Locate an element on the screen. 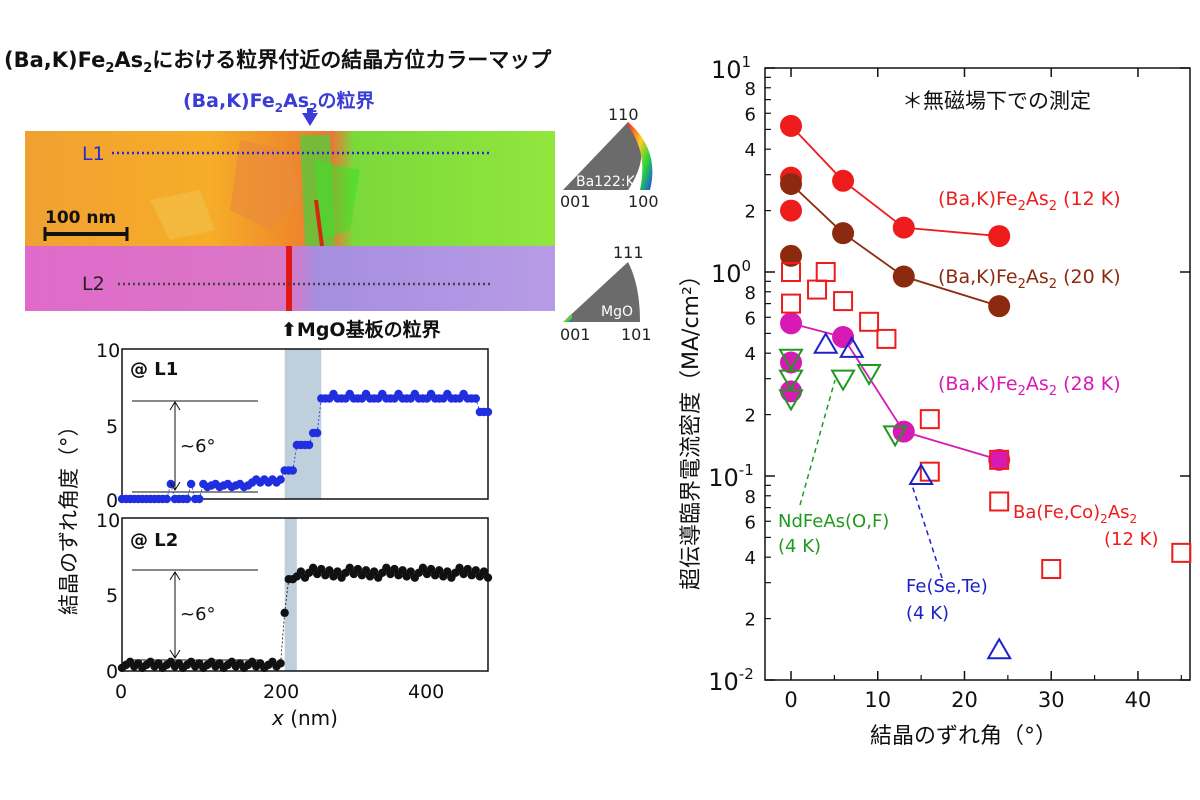 This screenshot has height=800, width=1200. map-mgo-boundary-line is located at coordinates (289, 278).